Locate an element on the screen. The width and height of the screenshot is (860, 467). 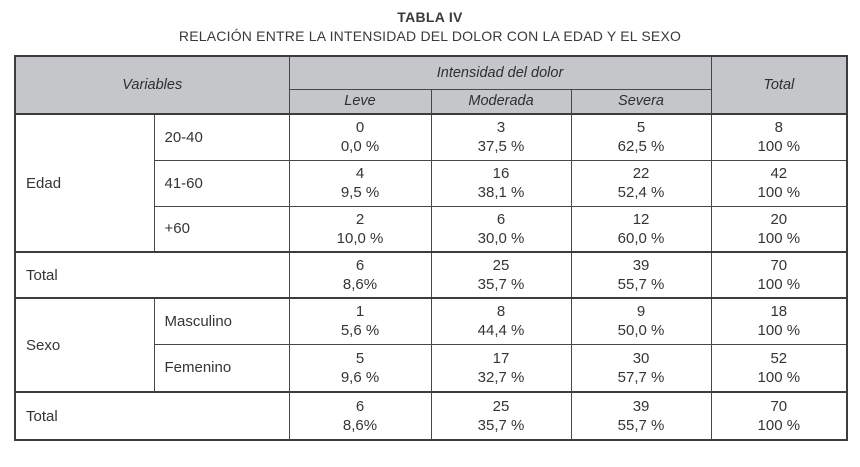
data-cell: 42 100 % is located at coordinates (779, 183).